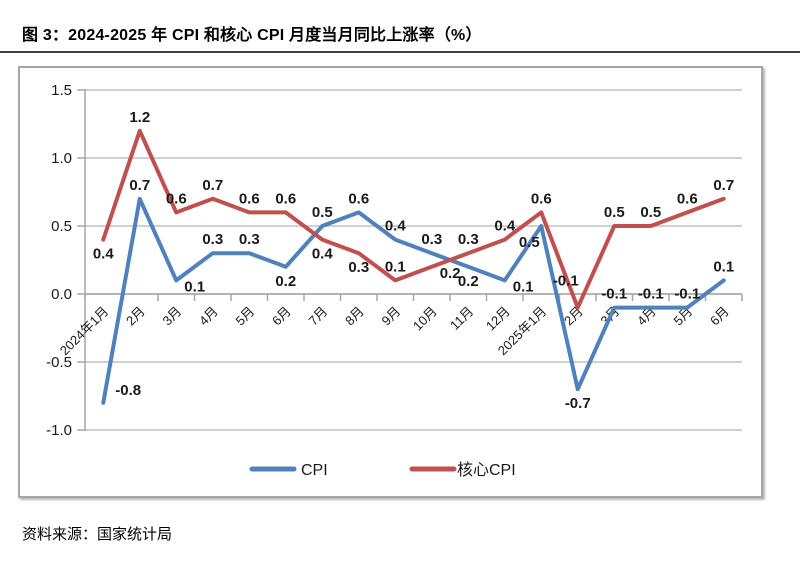 The image size is (800, 564). What do you see at coordinates (390, 316) in the screenshot?
I see `x-category-label: 9月` at bounding box center [390, 316].